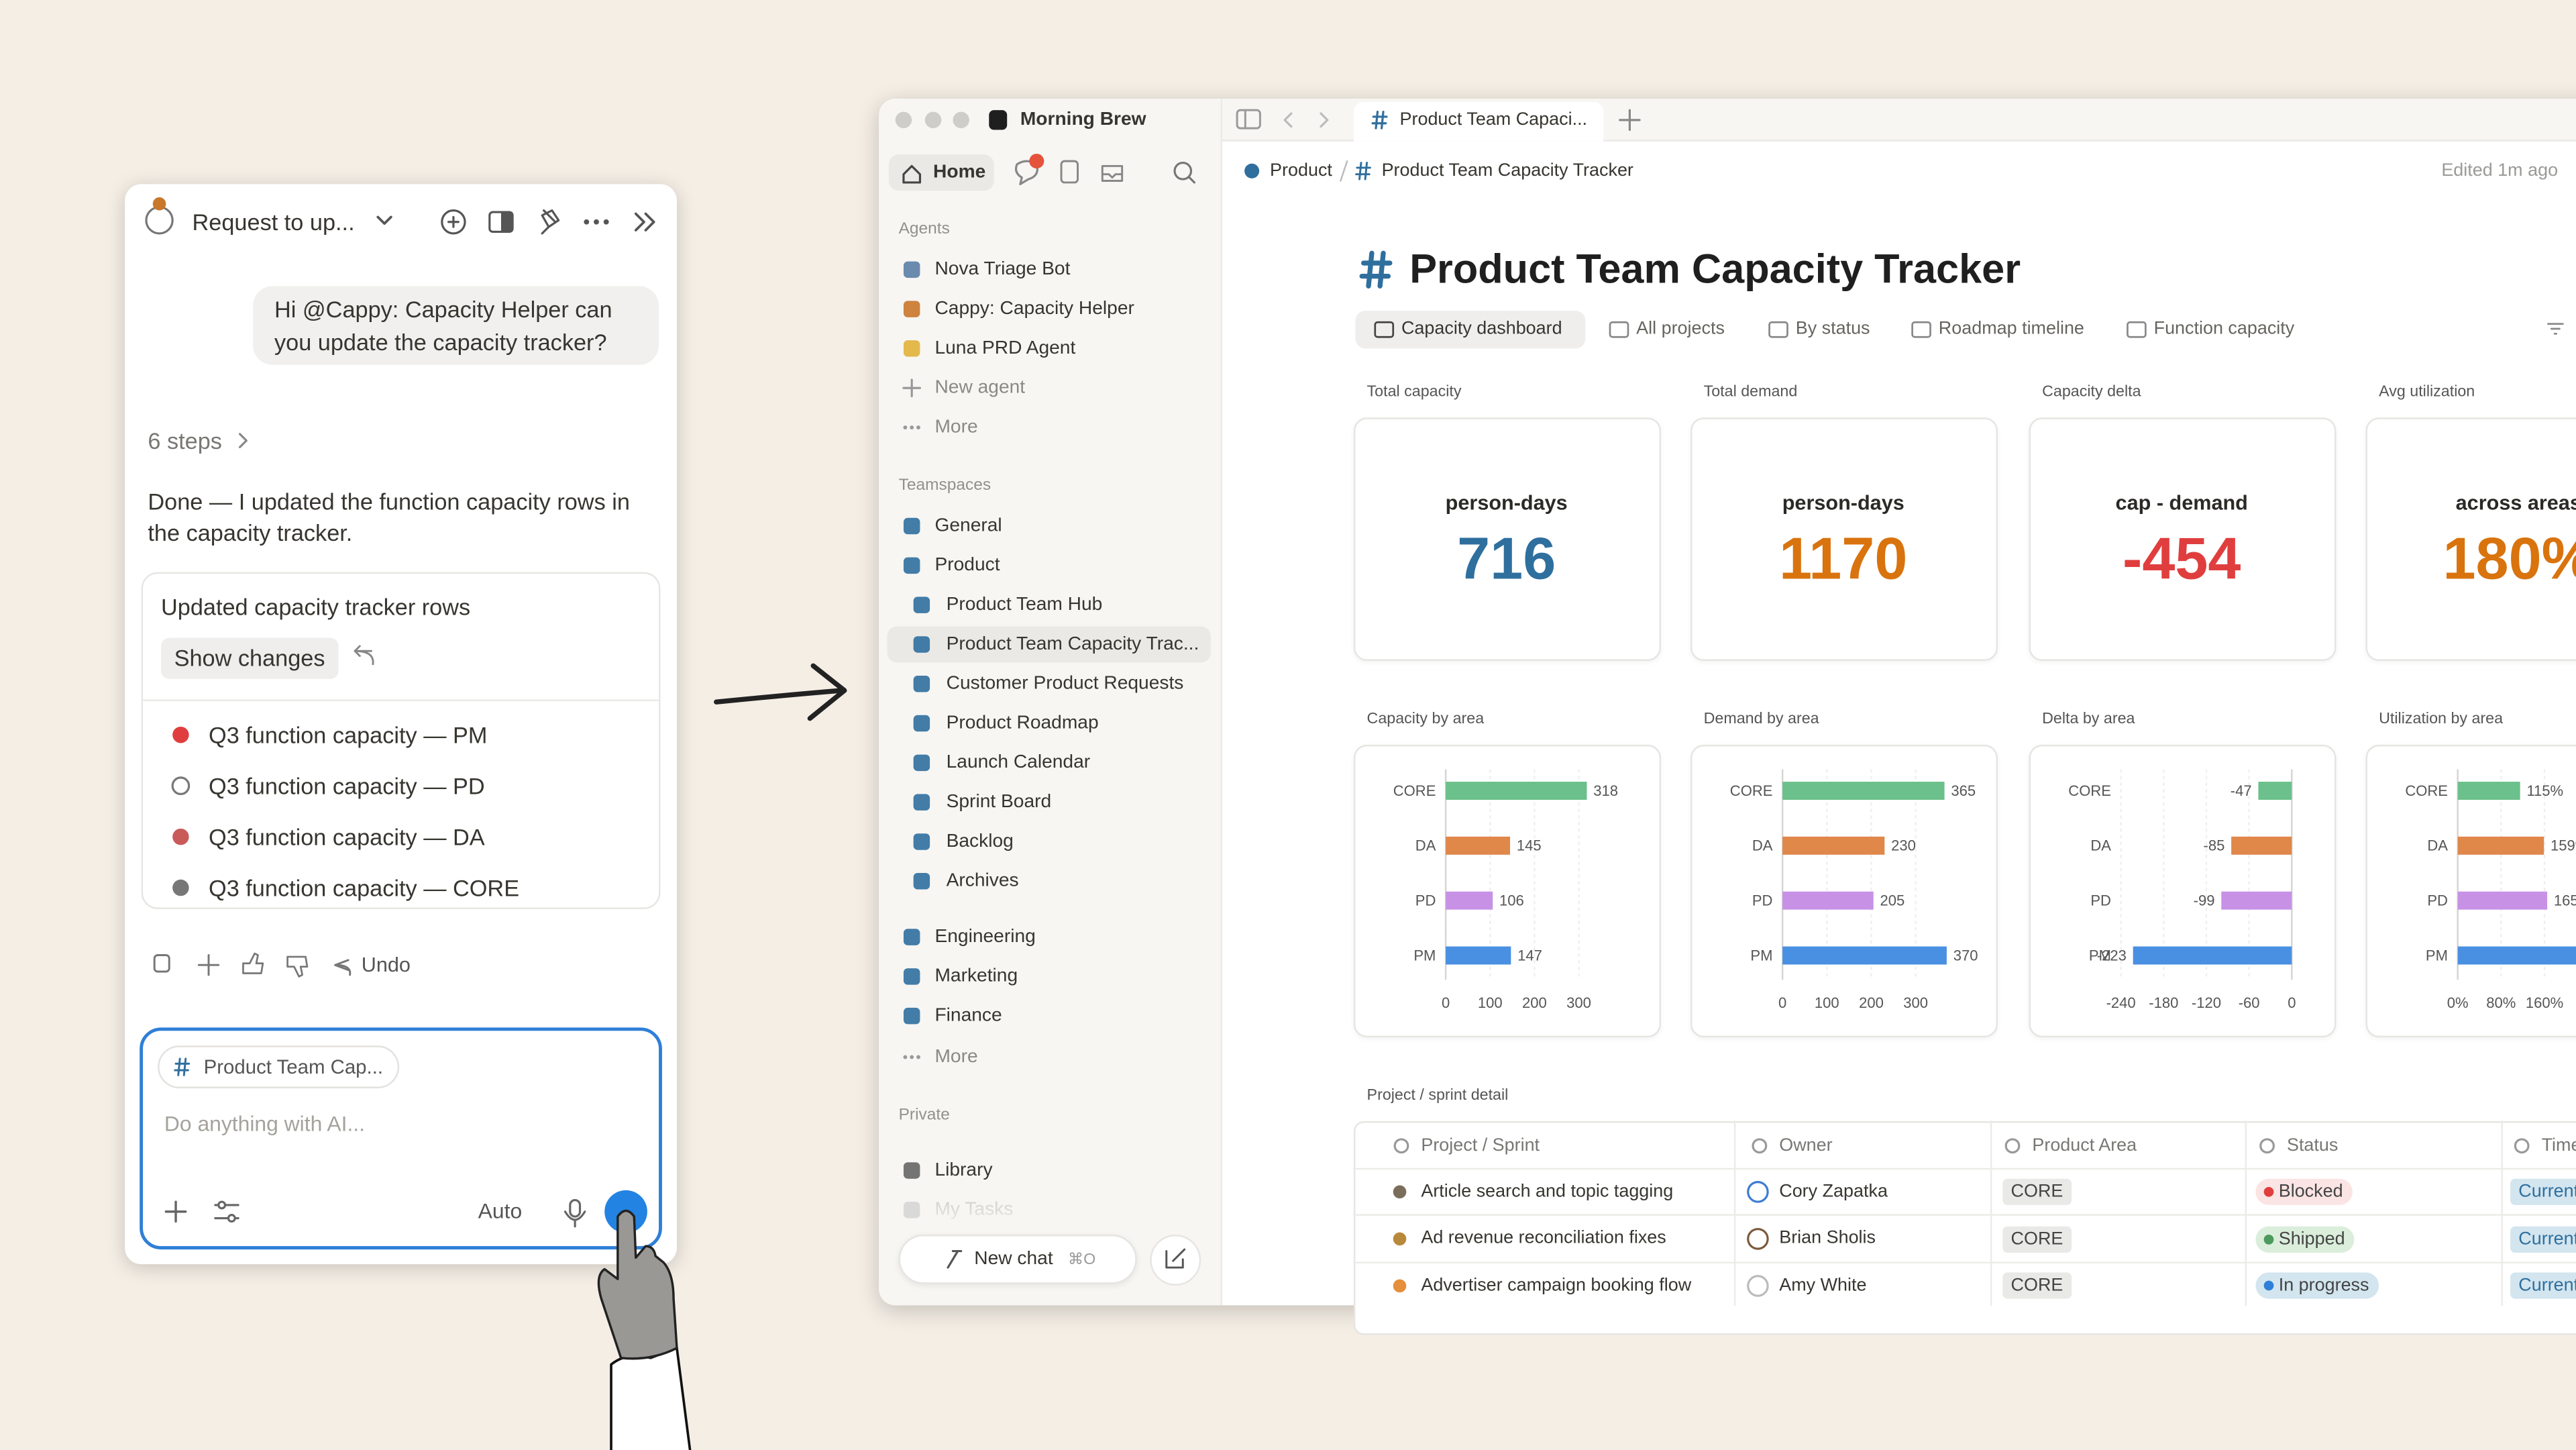 This screenshot has height=1450, width=2576. What do you see at coordinates (2249, 1002) in the screenshot?
I see `x-tick-label: -60` at bounding box center [2249, 1002].